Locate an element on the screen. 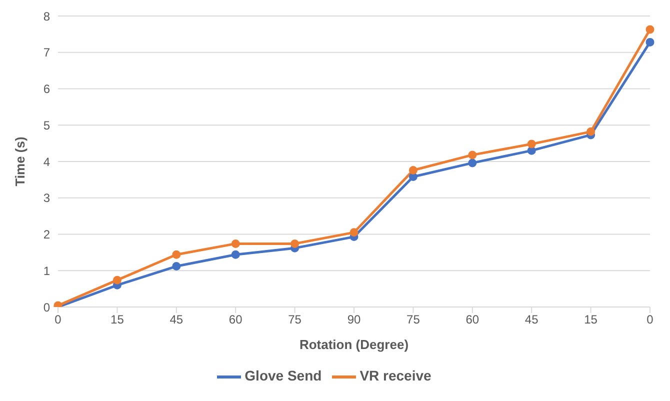  legend-label: VR receive is located at coordinates (396, 376).